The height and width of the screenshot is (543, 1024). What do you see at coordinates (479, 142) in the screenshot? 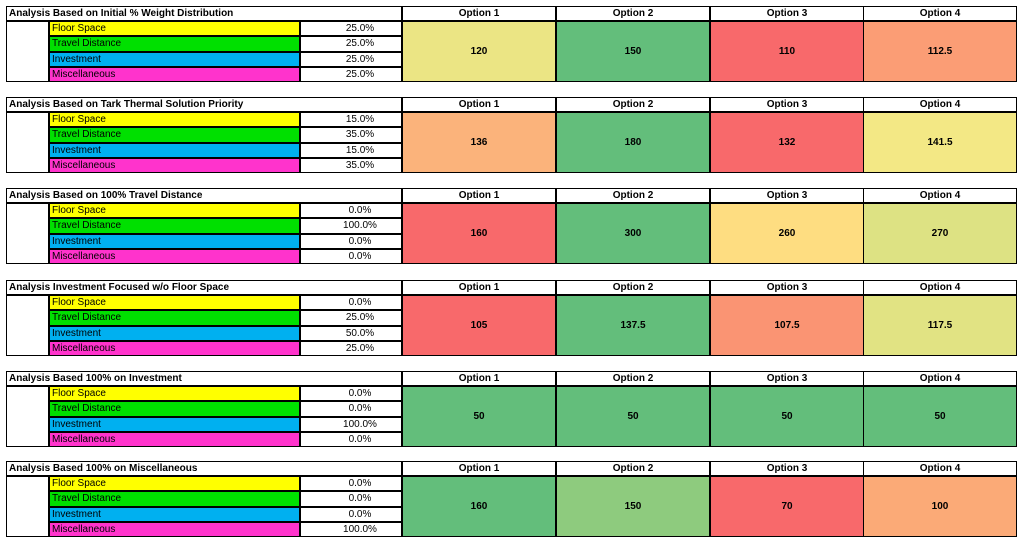
I see `option-score: 136` at bounding box center [479, 142].